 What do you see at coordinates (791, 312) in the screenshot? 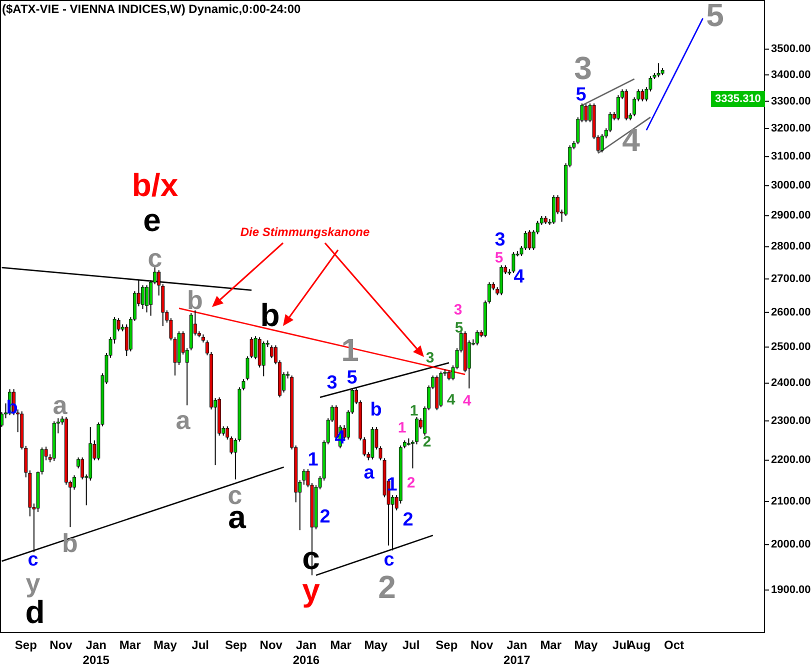
I see `y-tick-label: 2600.00` at bounding box center [791, 312].